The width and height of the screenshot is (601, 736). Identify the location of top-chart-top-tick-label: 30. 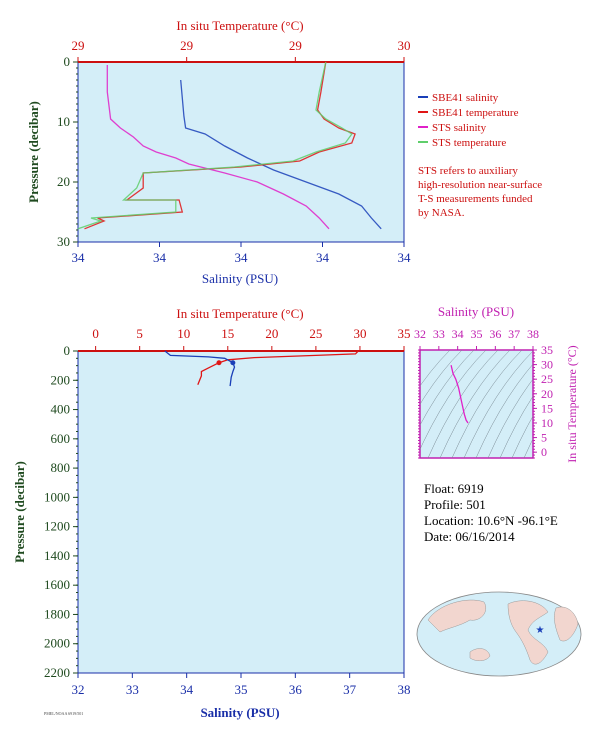
(404, 45).